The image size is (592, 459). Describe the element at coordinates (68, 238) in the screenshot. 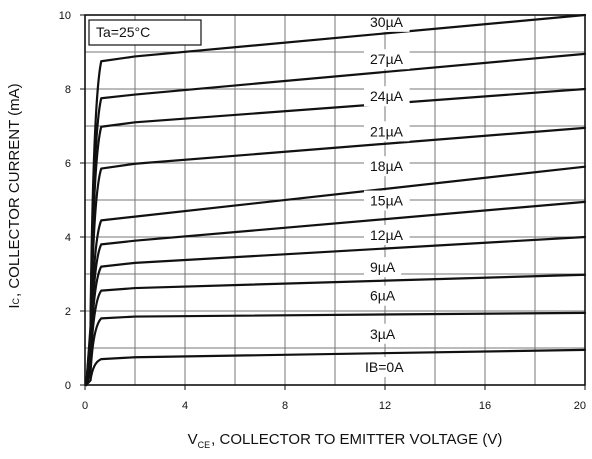

I see `y-tick-label: 4` at that location.